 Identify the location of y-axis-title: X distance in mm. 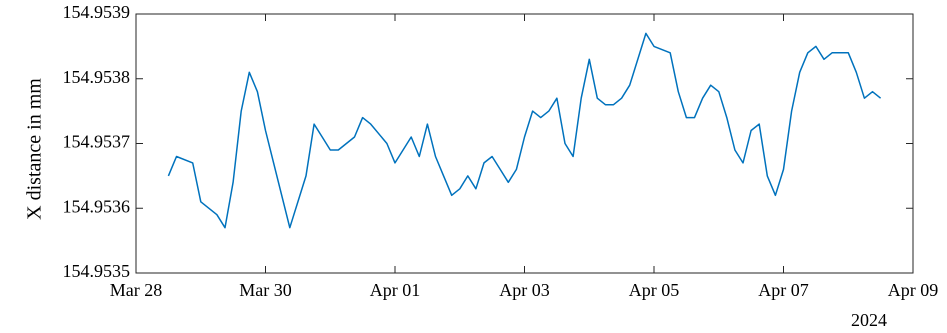
(35, 149).